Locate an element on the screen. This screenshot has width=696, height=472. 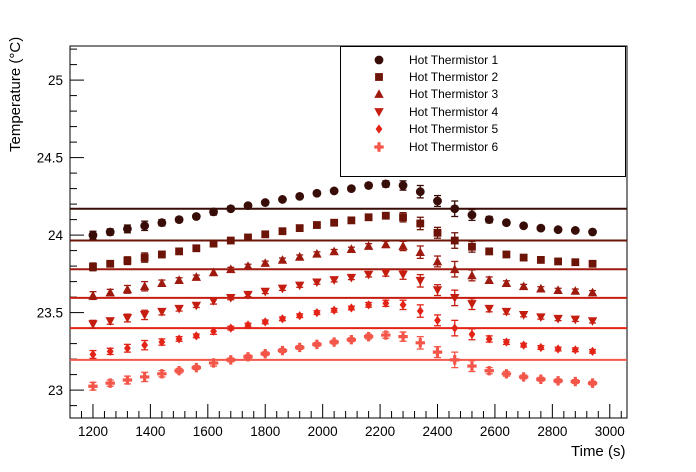
x-tick-label: 2400 is located at coordinates (437, 431).